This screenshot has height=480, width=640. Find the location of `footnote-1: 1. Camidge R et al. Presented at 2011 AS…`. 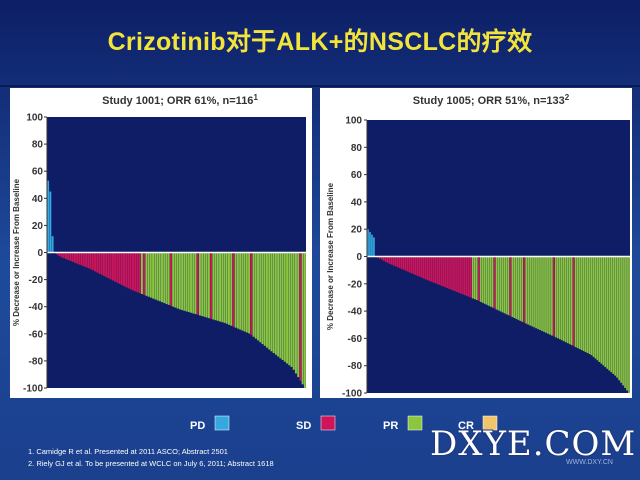

footnote-1: 1. Camidge R et al. Presented at 2011 AS… is located at coordinates (128, 451).